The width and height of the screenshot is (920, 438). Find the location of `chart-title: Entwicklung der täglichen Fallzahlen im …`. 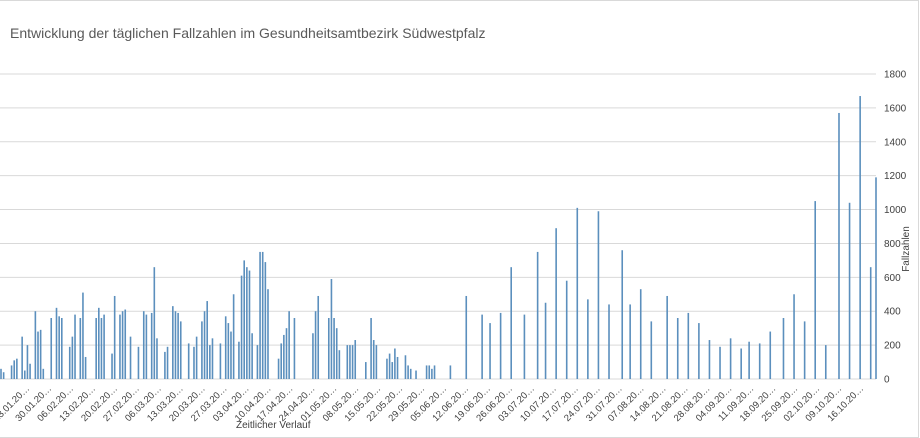

chart-title: Entwicklung der täglichen Fallzahlen im … is located at coordinates (248, 33).